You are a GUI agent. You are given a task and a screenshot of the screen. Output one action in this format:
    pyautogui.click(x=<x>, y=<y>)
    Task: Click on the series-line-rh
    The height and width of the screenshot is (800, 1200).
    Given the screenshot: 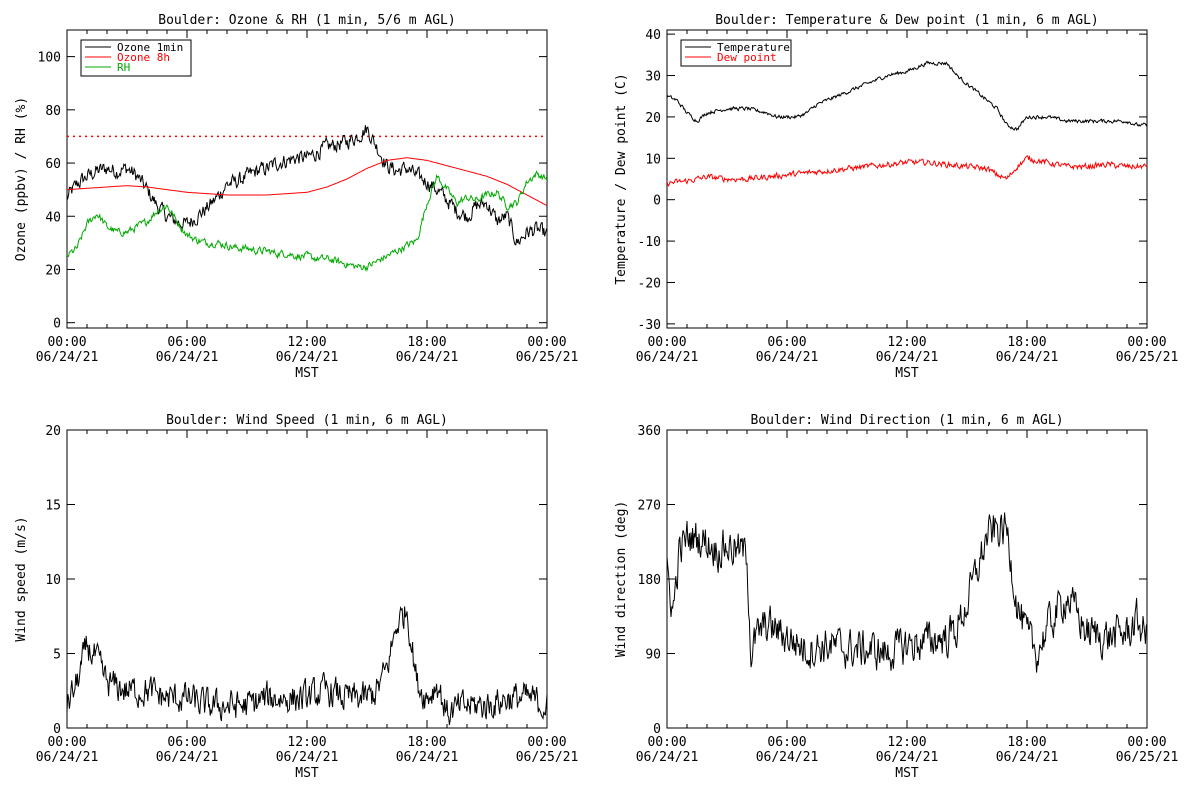 What is the action you would take?
    pyautogui.click(x=307, y=221)
    